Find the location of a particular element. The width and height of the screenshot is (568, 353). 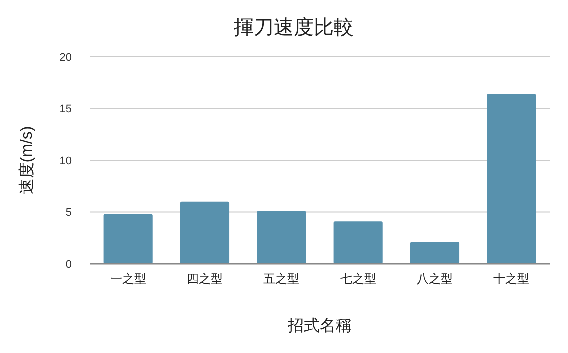

y-tick-label: 20 is located at coordinates (66, 58).